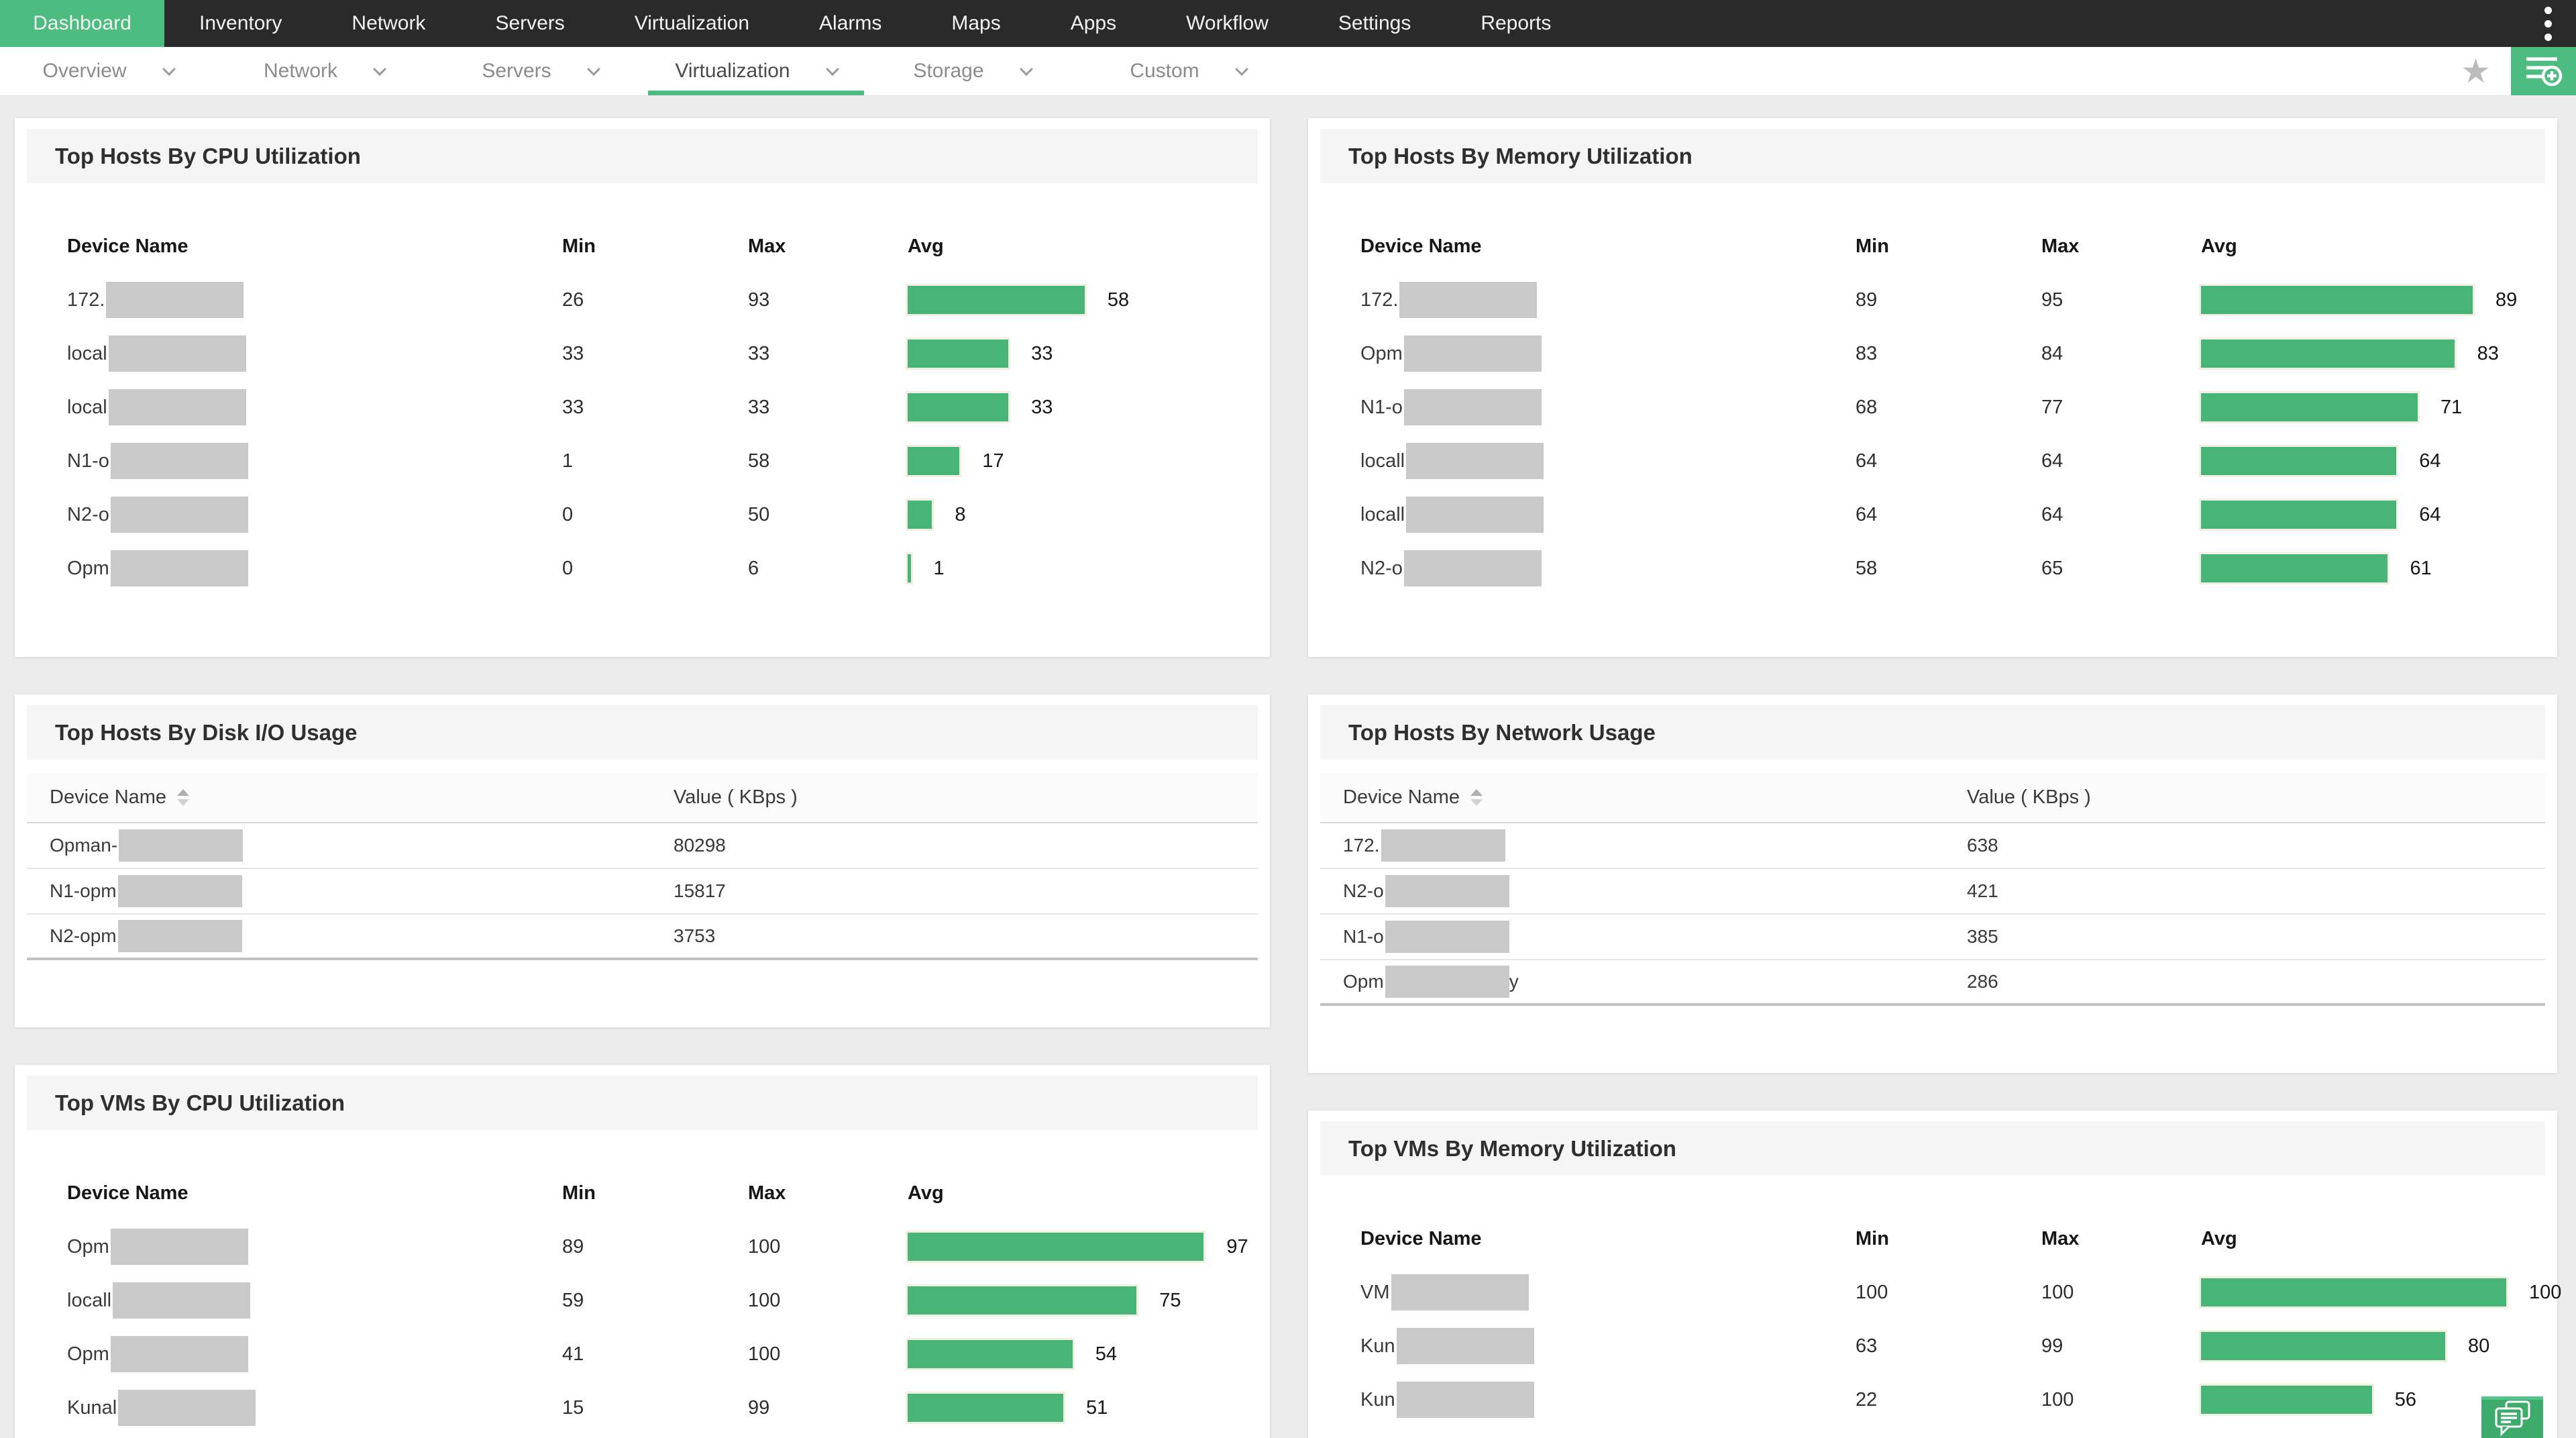  I want to click on device-name-link: VM, so click(1608, 1292).